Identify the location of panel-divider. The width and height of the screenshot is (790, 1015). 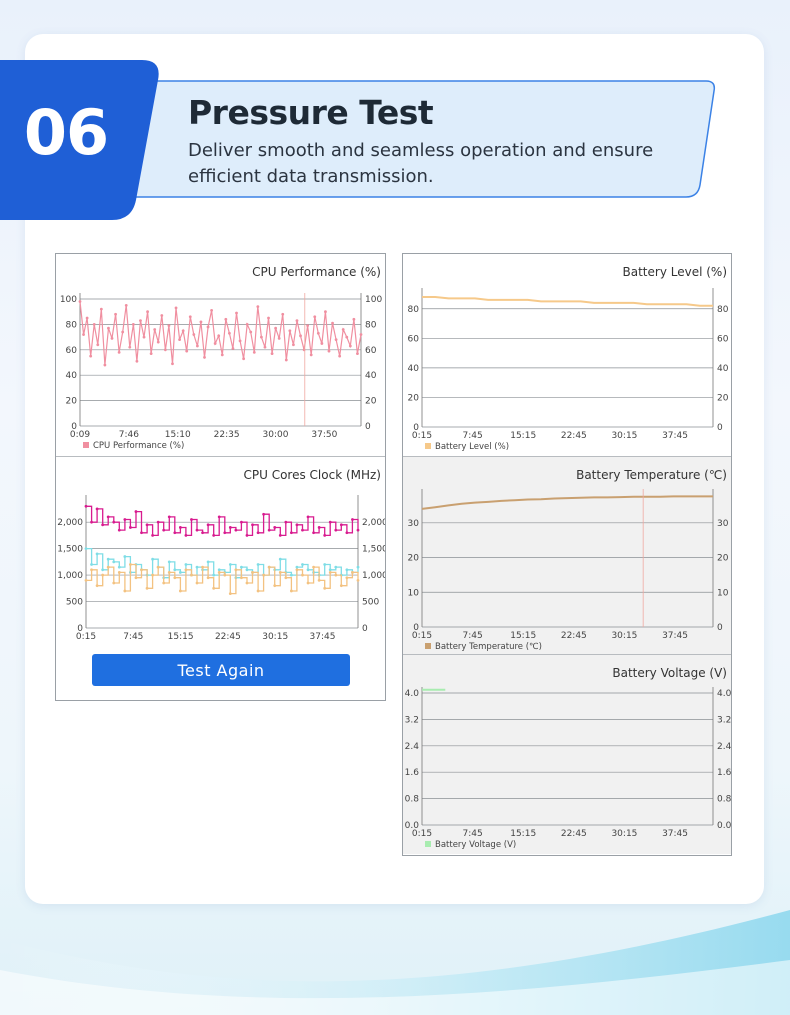
(220, 456).